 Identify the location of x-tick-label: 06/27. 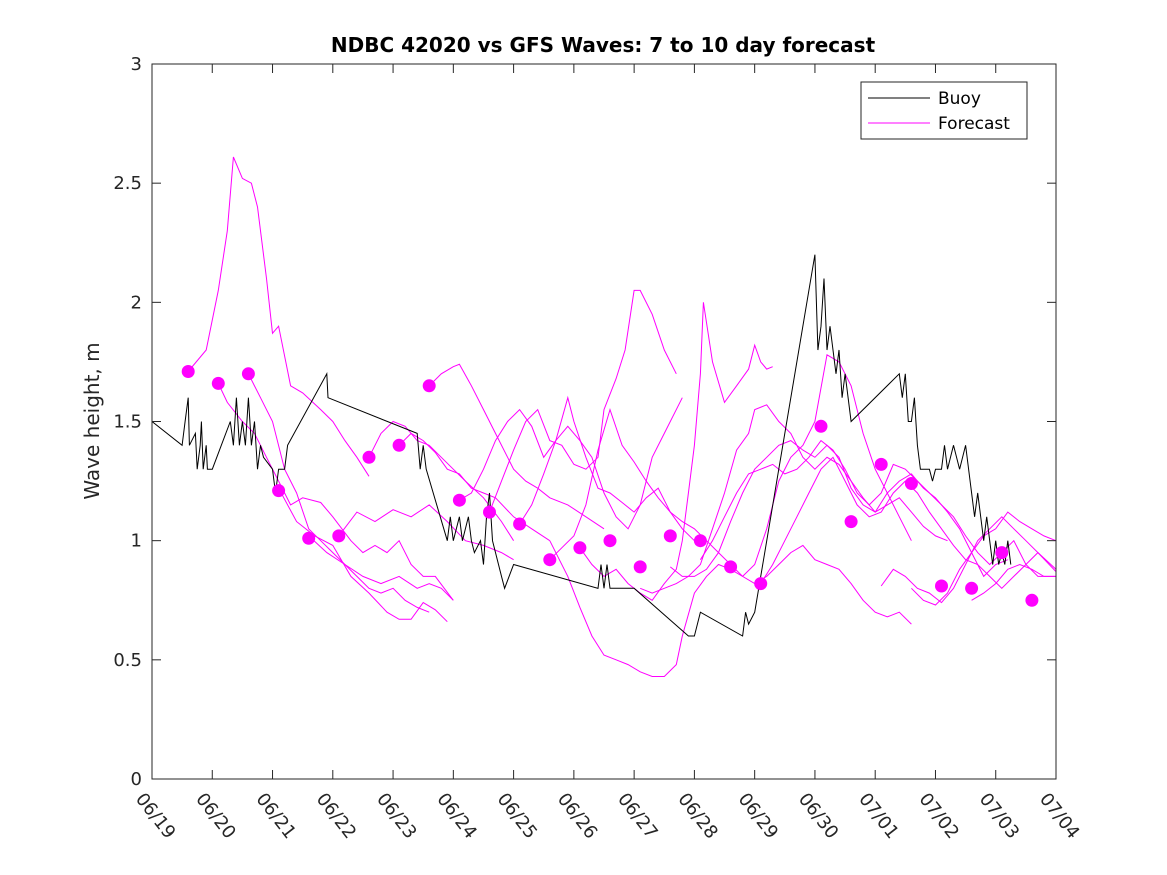
(637, 816).